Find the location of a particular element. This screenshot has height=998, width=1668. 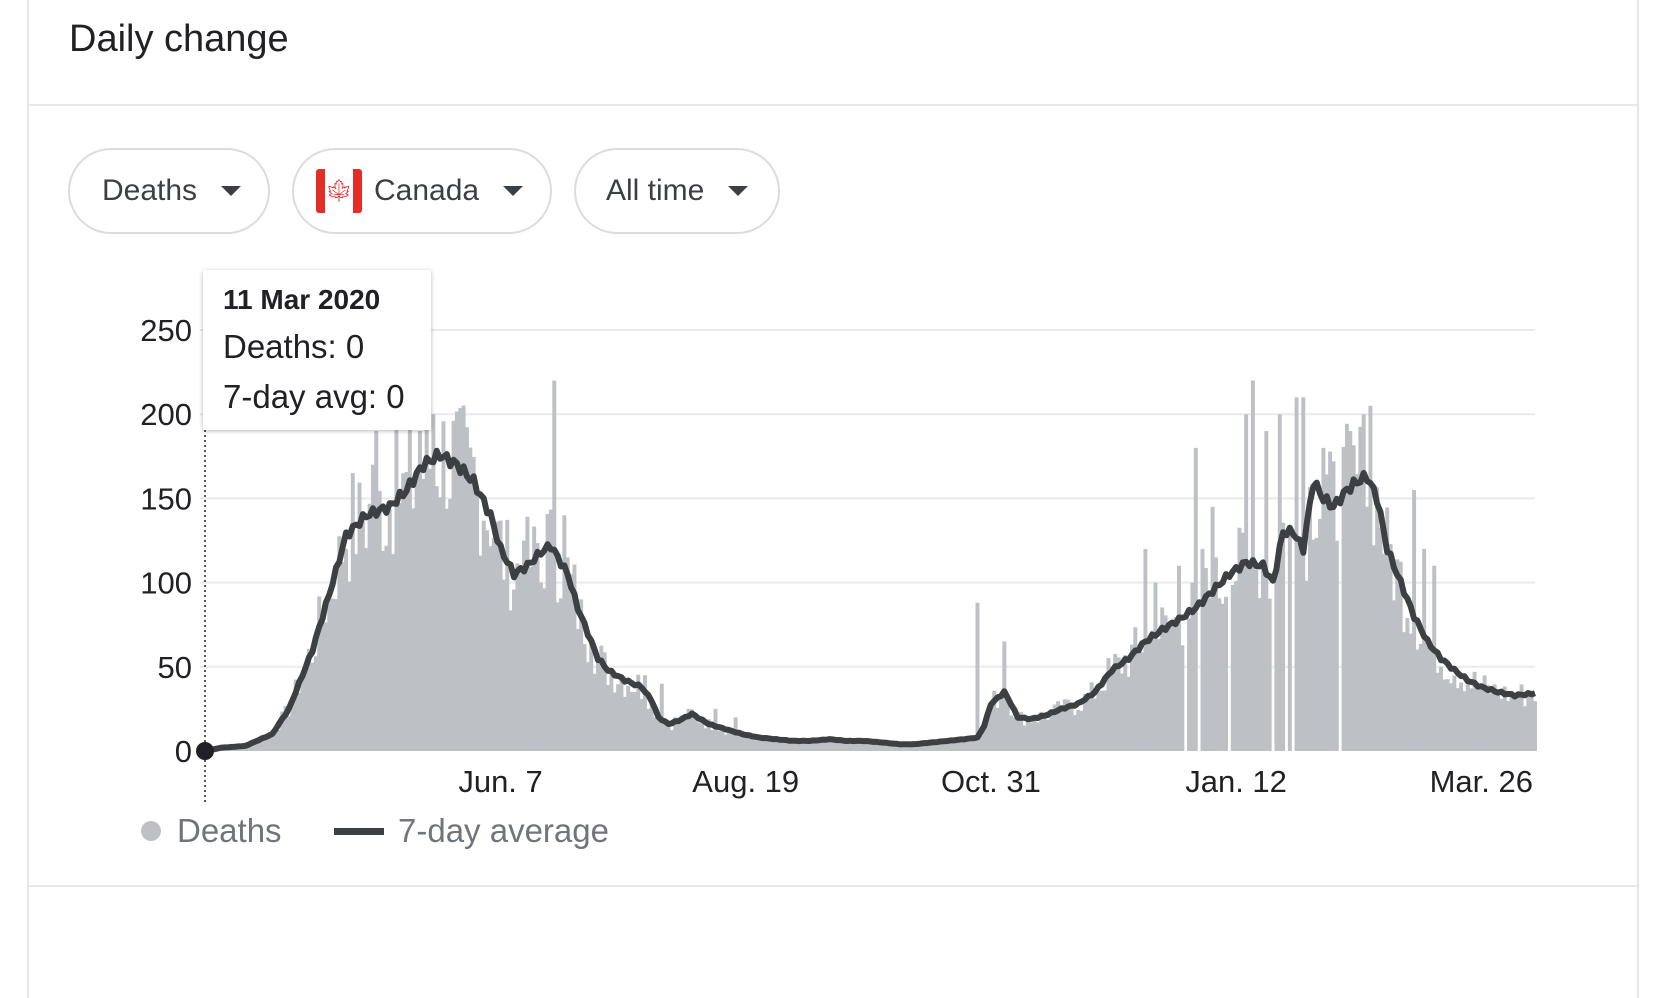

range-dropdown-label: All time is located at coordinates (655, 190).